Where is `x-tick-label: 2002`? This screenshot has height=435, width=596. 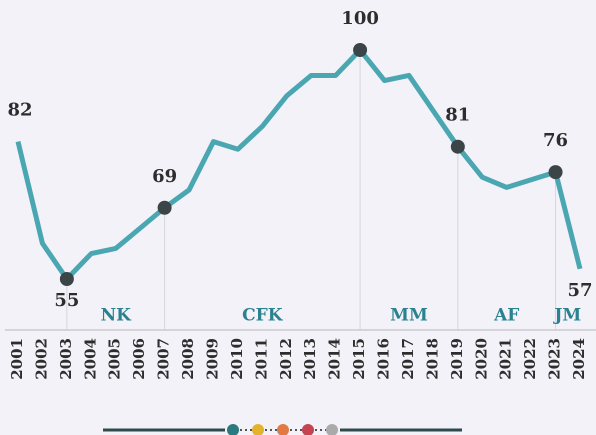 x-tick-label: 2002 is located at coordinates (41, 359).